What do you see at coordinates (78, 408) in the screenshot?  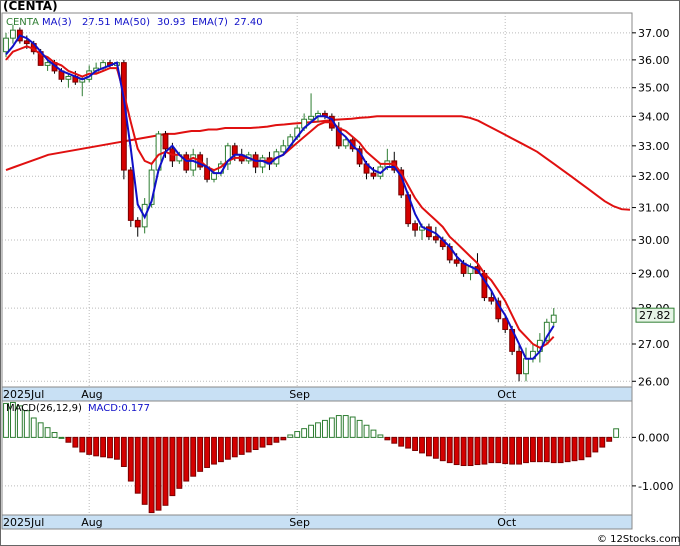 I see `macd-legend: MACD(26,12,9) MACD:0.177` at bounding box center [78, 408].